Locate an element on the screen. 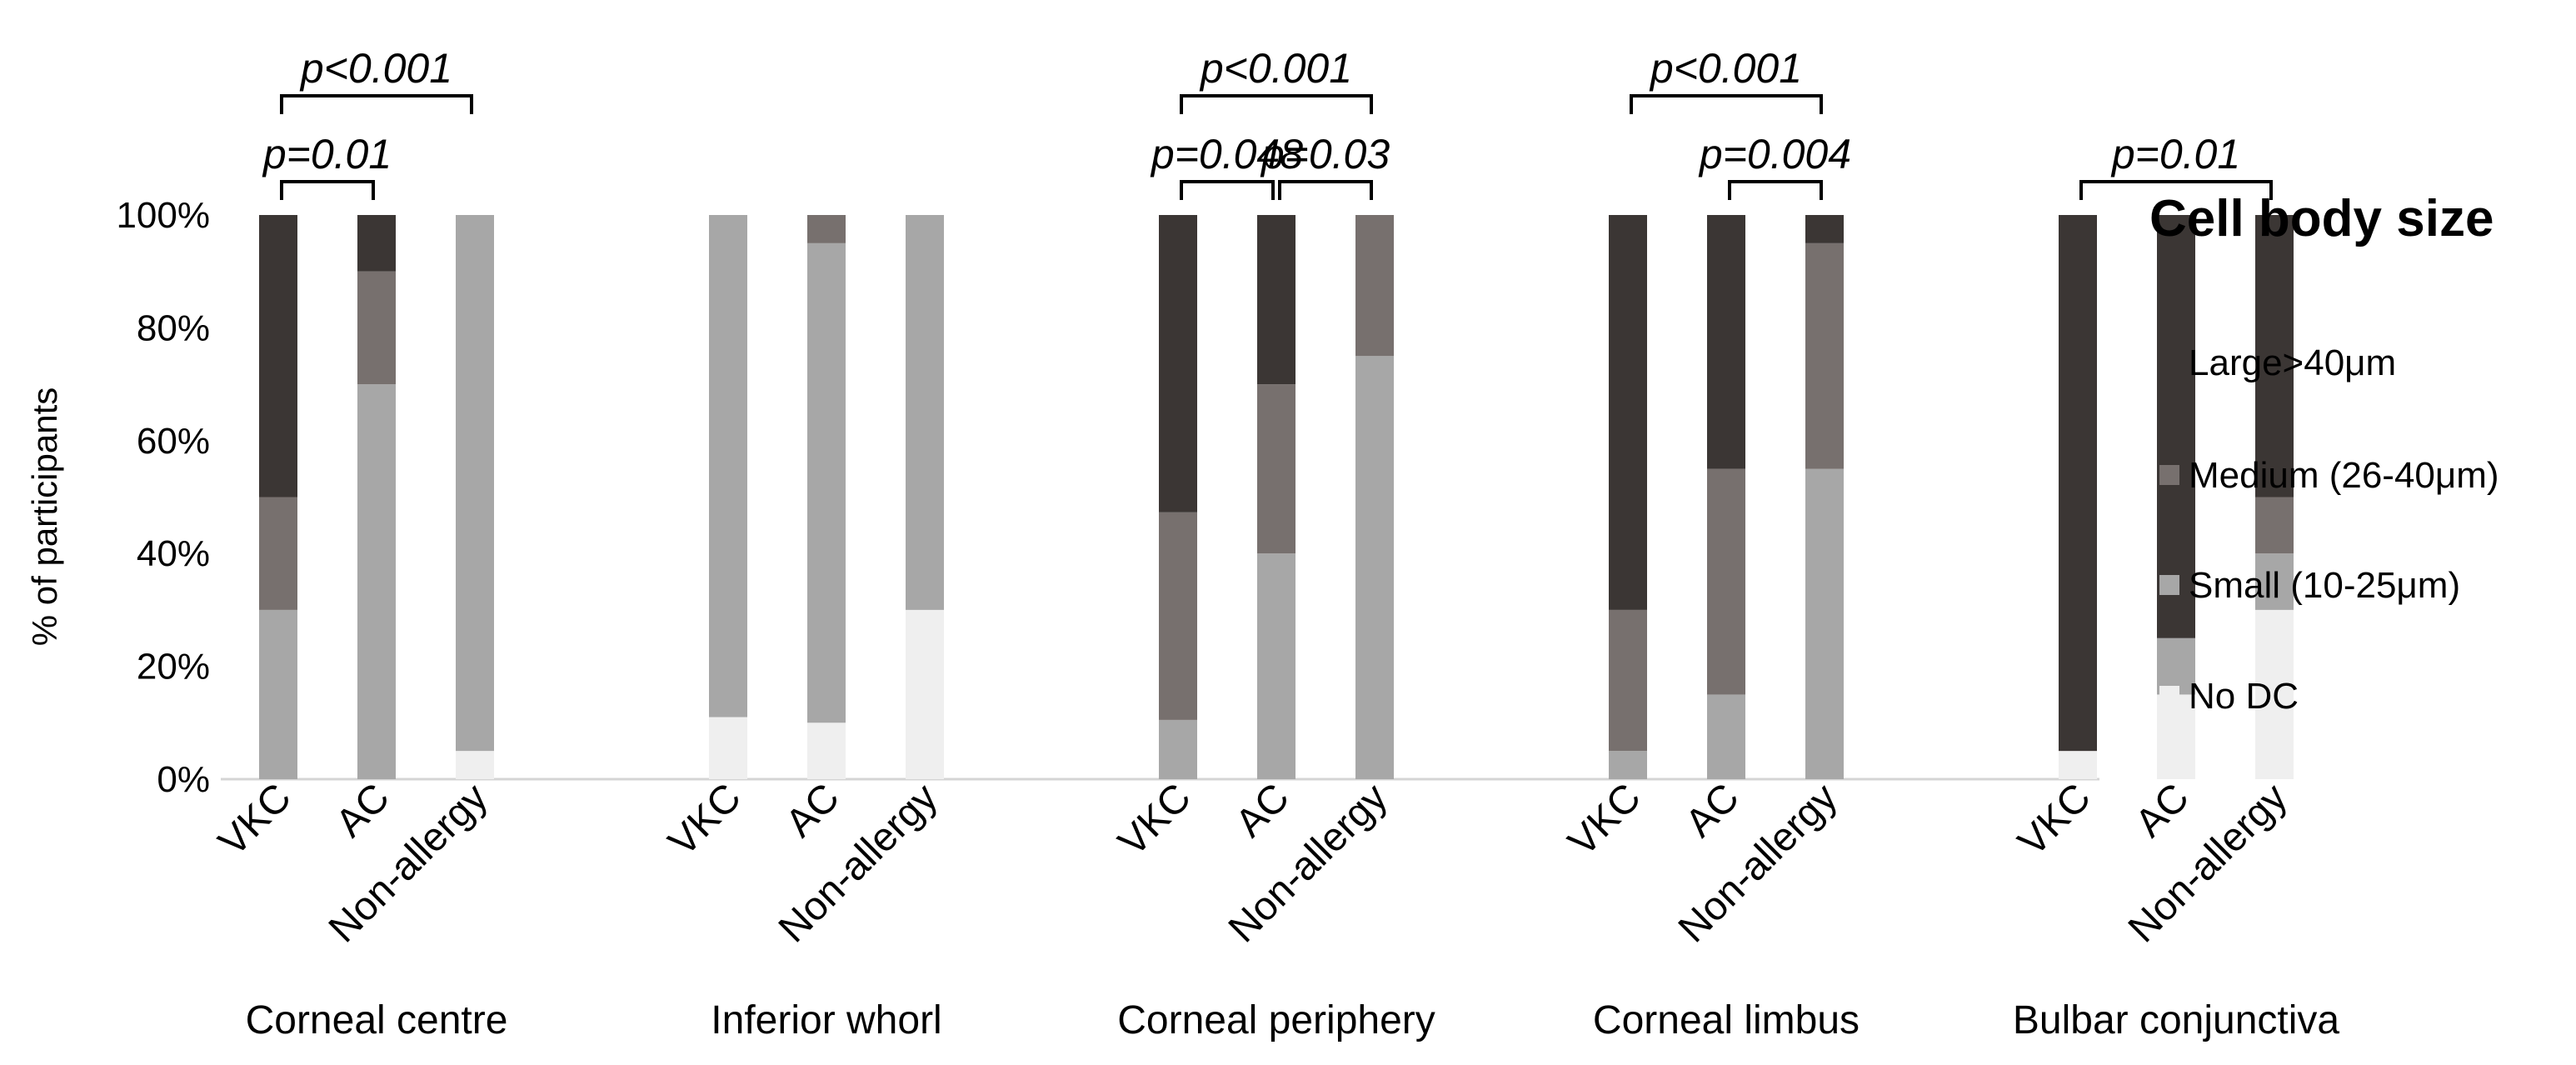 Image resolution: width=2576 pixels, height=1065 pixels. bar-segment-corneal-limbus-ac-large-40-m is located at coordinates (1726, 342).